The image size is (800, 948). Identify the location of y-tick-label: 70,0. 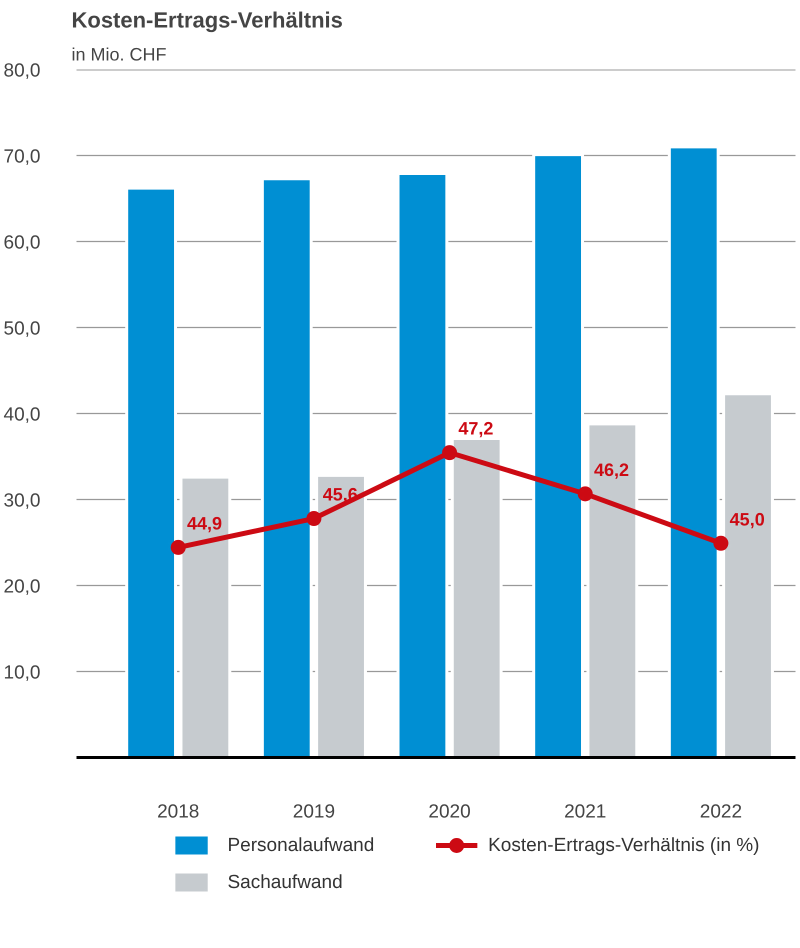
(22, 157).